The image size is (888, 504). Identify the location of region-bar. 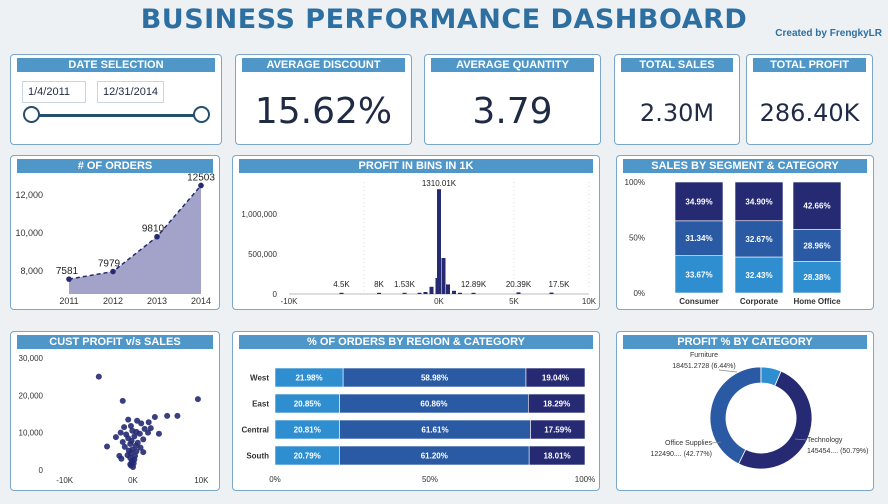
(557, 455).